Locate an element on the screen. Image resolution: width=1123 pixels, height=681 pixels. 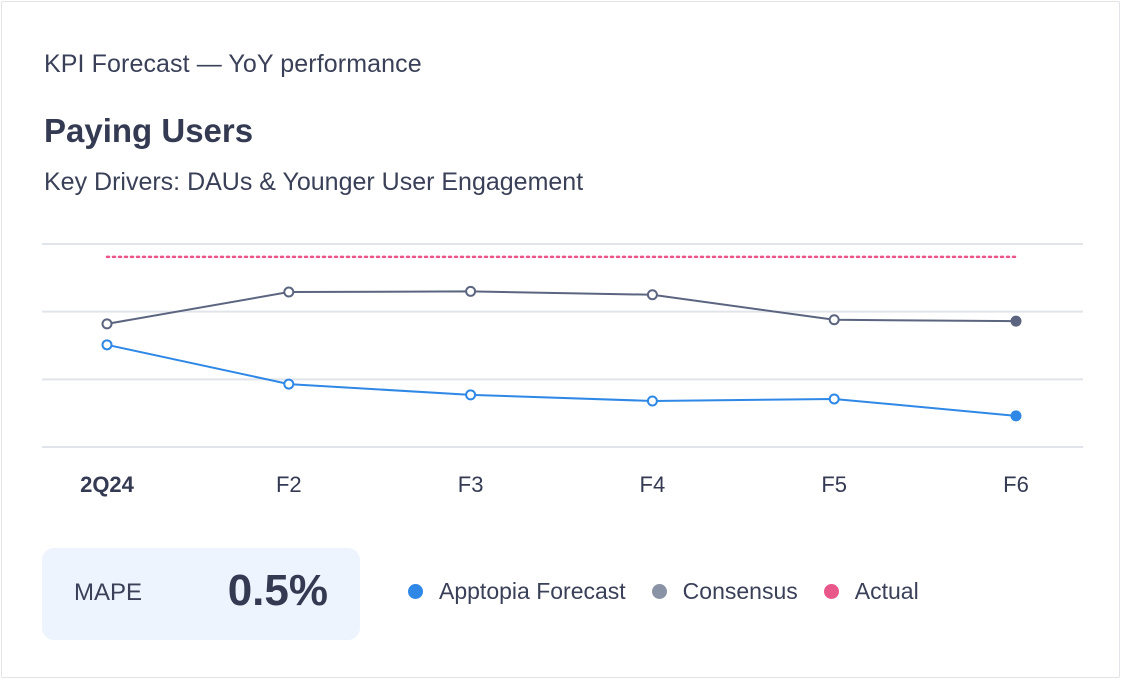
mape-value: 0.5% is located at coordinates (277, 590).